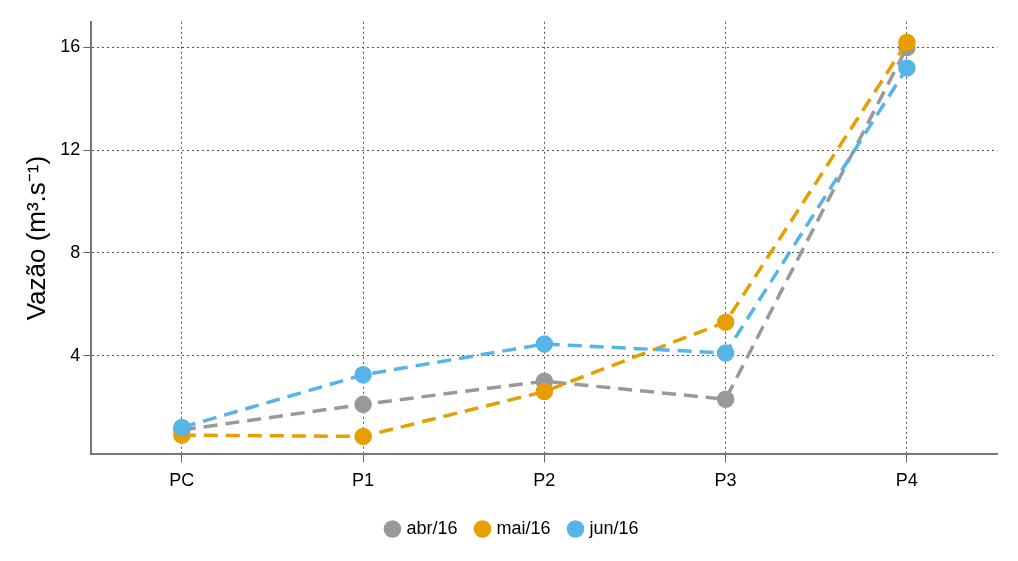  I want to click on y-axis-title: Vazão (m³.s⁻¹), so click(35, 238).